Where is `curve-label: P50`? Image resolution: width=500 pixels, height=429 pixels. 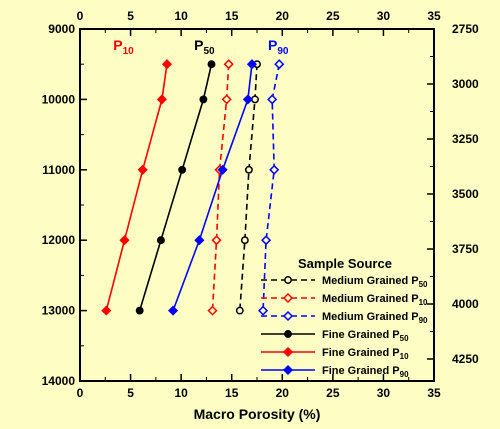
curve-label: P50 is located at coordinates (204, 47).